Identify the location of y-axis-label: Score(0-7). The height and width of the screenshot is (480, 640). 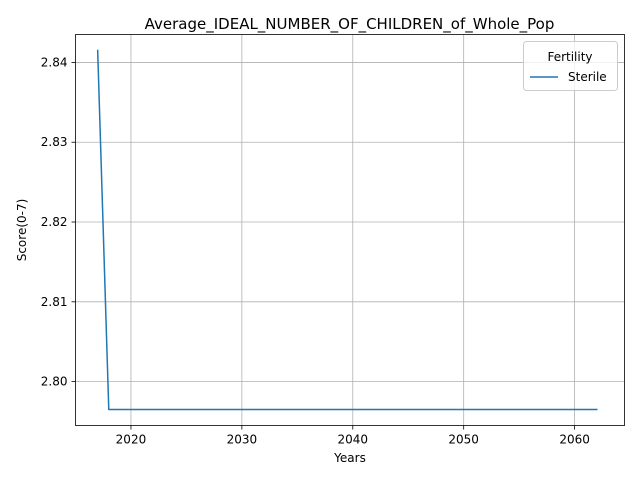
(22, 230).